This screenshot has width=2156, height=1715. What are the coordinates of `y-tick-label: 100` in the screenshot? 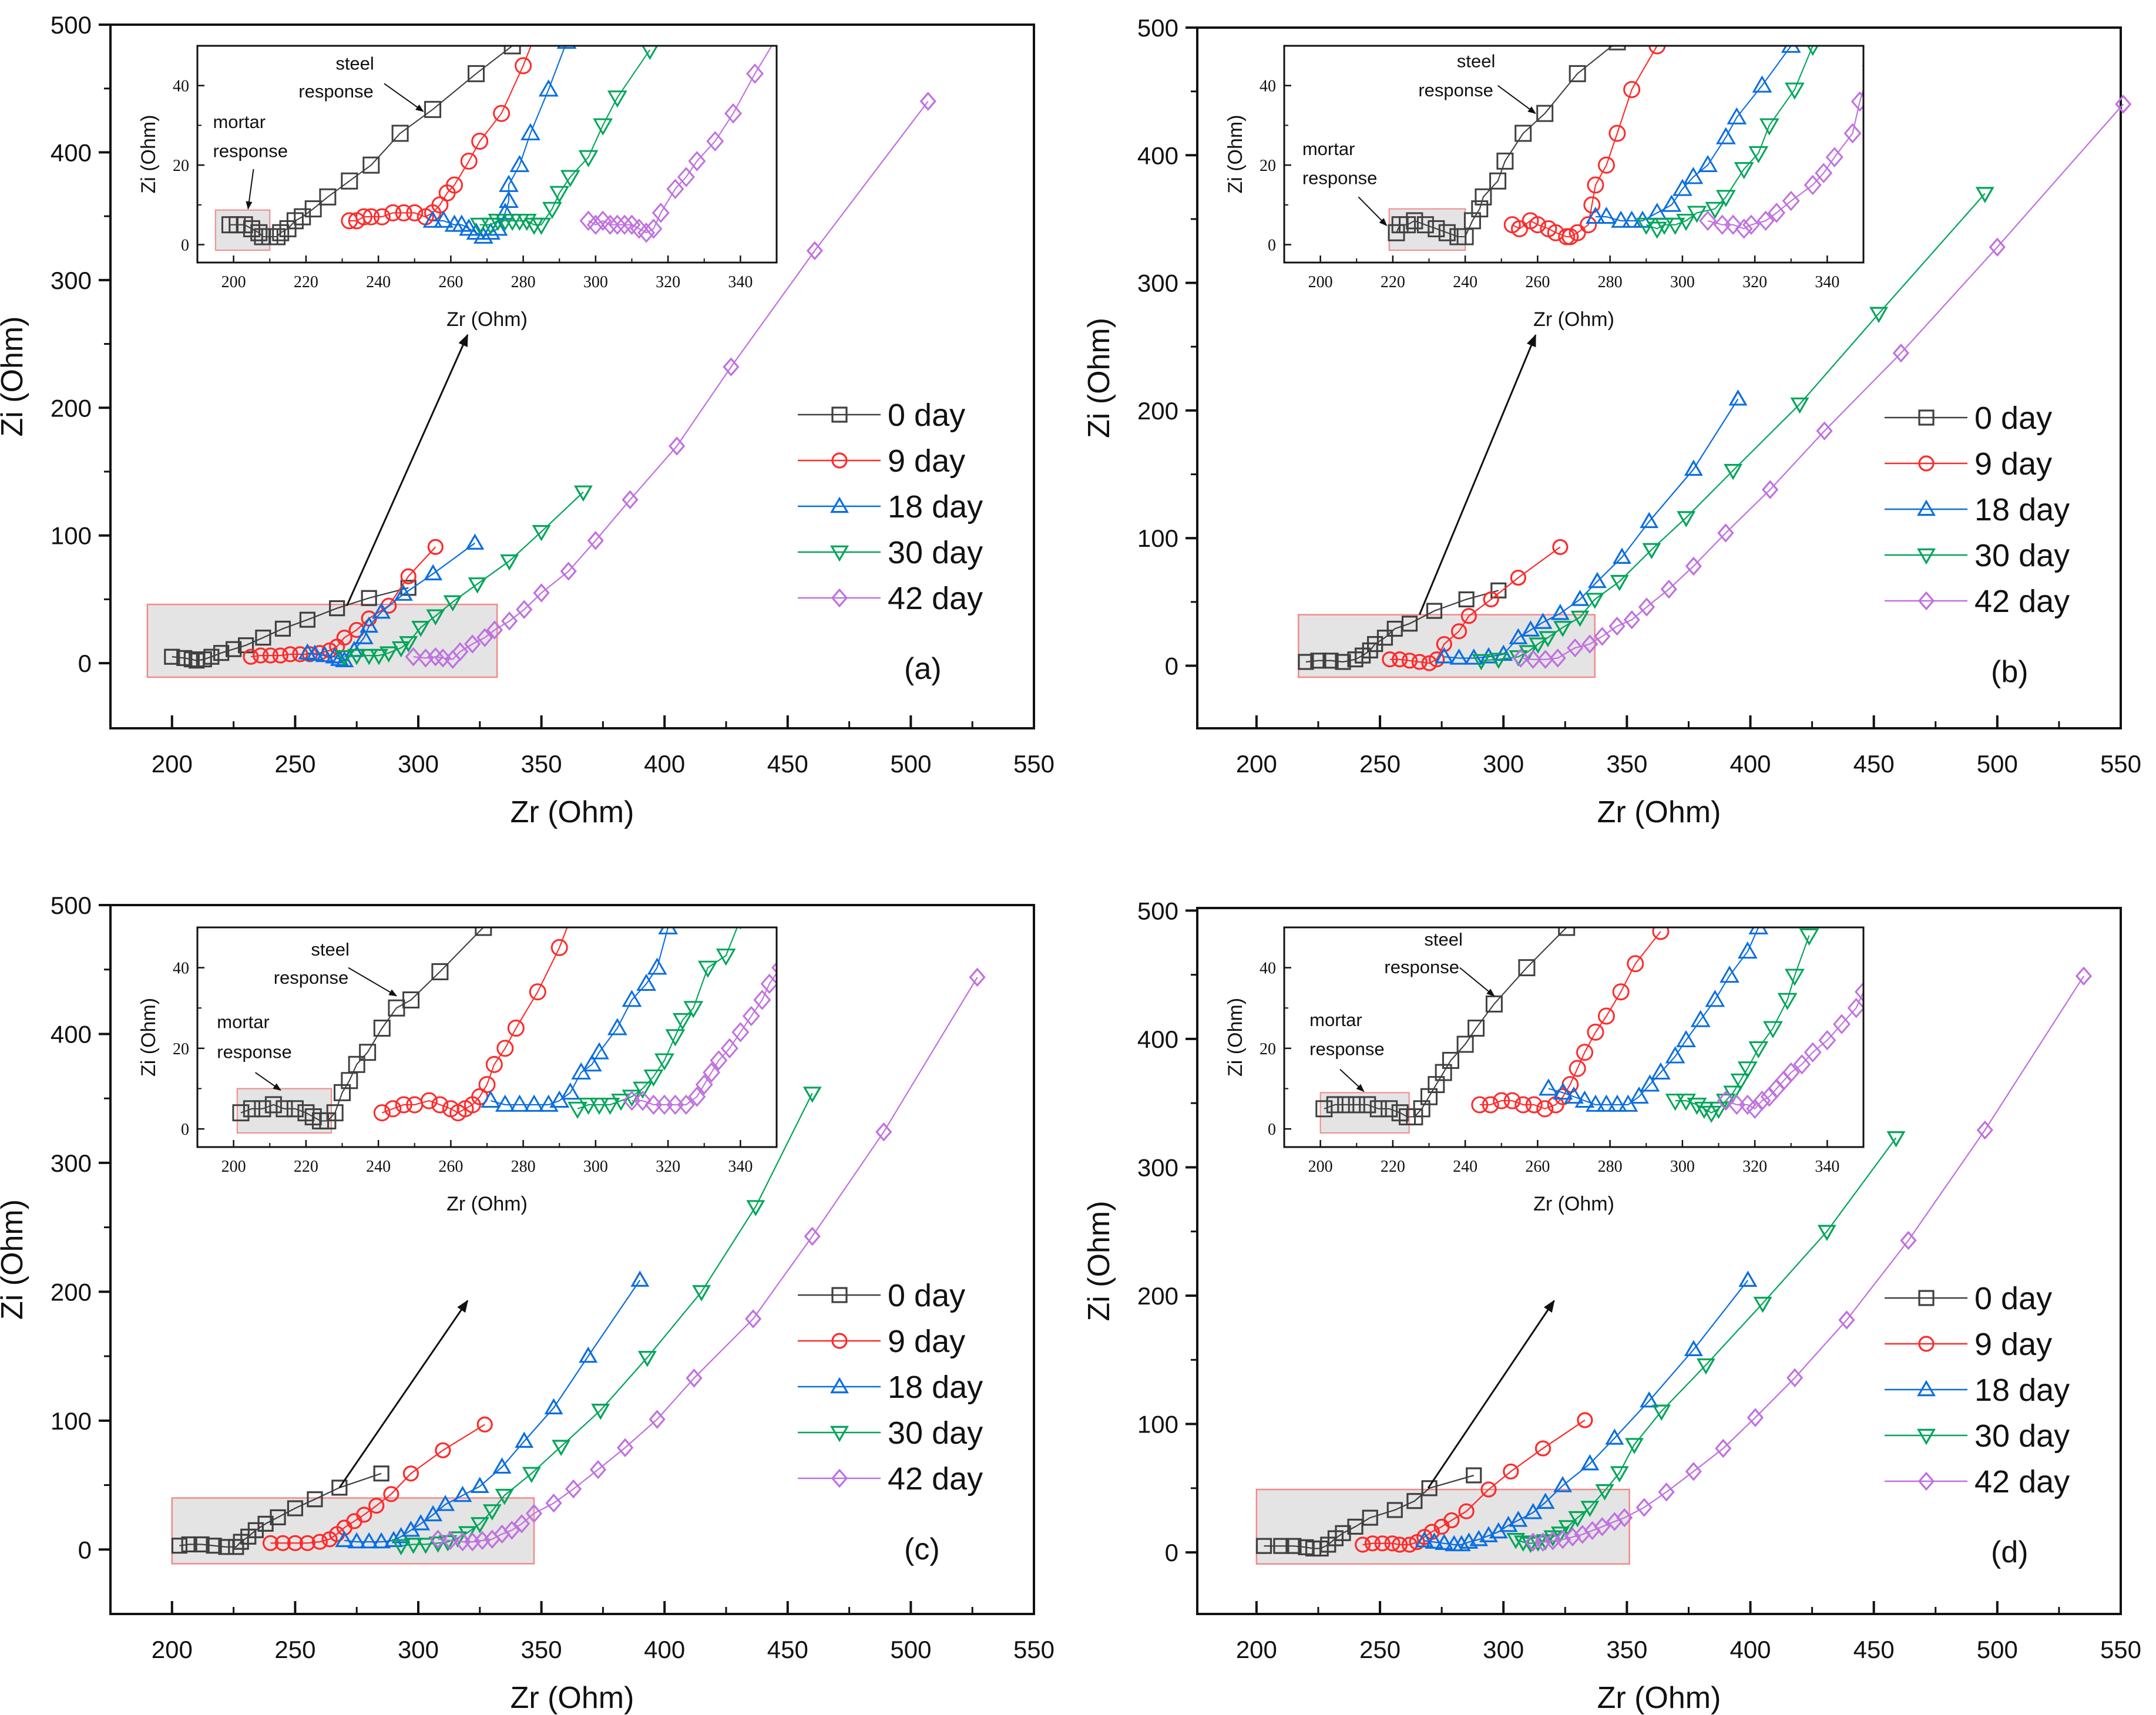 It's located at (1157, 1424).